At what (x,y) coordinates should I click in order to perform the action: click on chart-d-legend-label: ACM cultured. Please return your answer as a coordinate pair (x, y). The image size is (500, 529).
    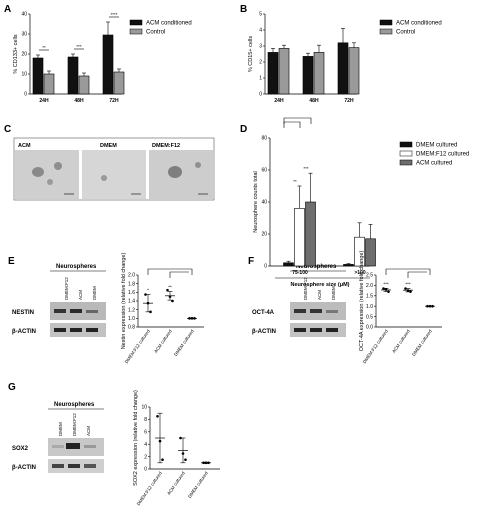
    Looking at the image, I should click on (434, 164).